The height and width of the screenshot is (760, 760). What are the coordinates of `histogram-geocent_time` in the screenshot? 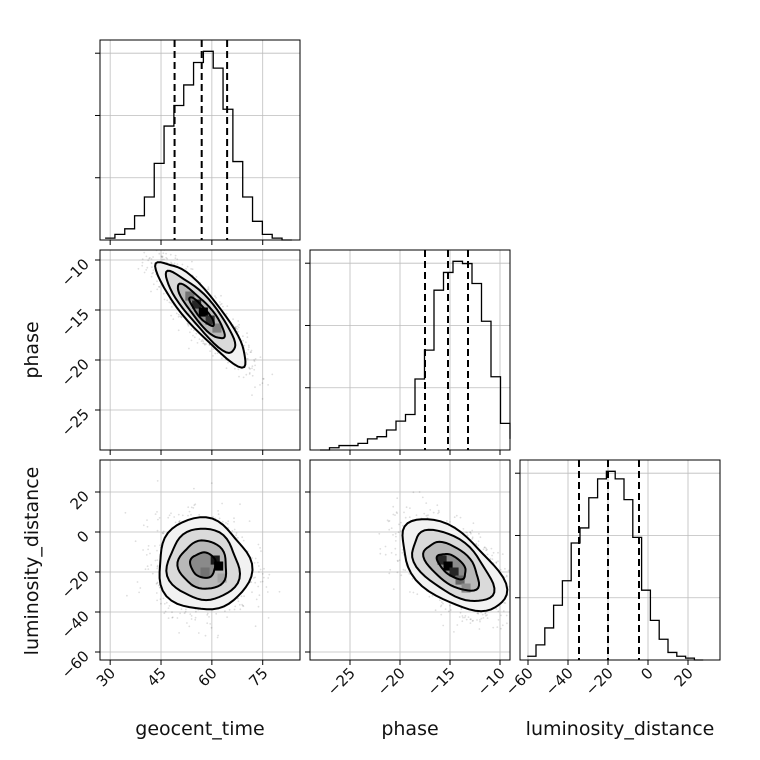 It's located at (198, 145).